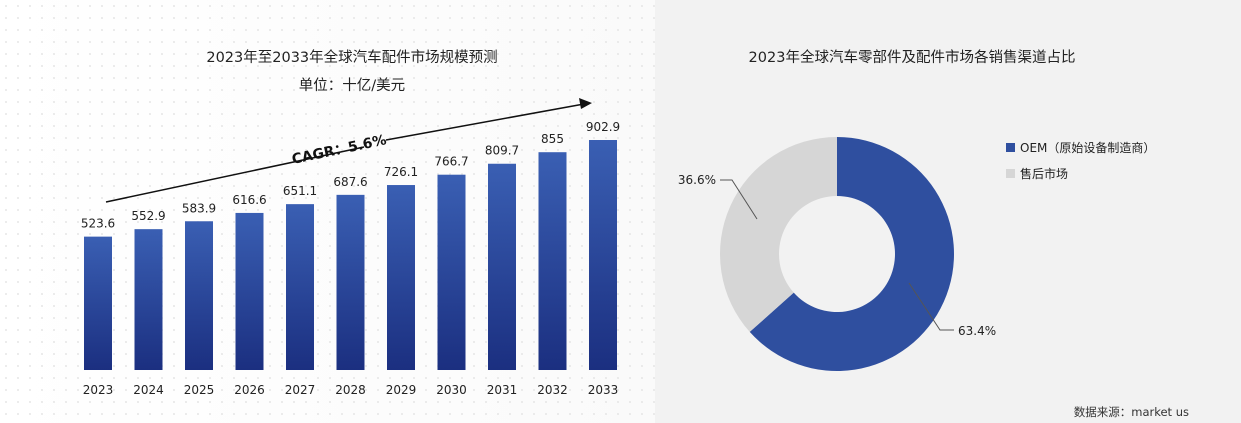  I want to click on bar-value-label: 766.7, so click(451, 162).